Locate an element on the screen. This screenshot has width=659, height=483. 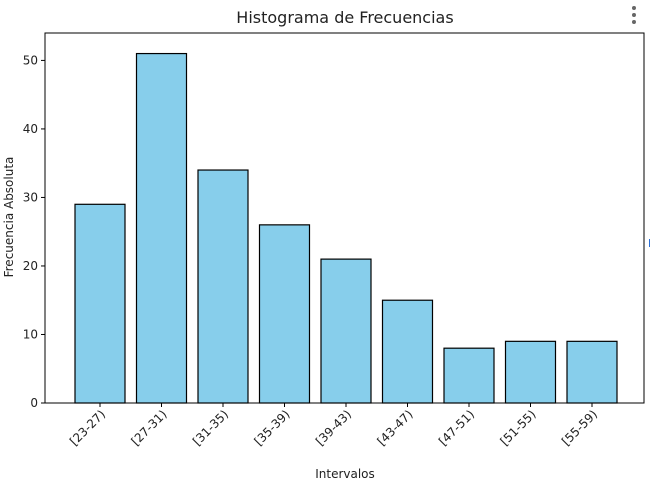
y-tick-label: 40 is located at coordinates (30, 129).